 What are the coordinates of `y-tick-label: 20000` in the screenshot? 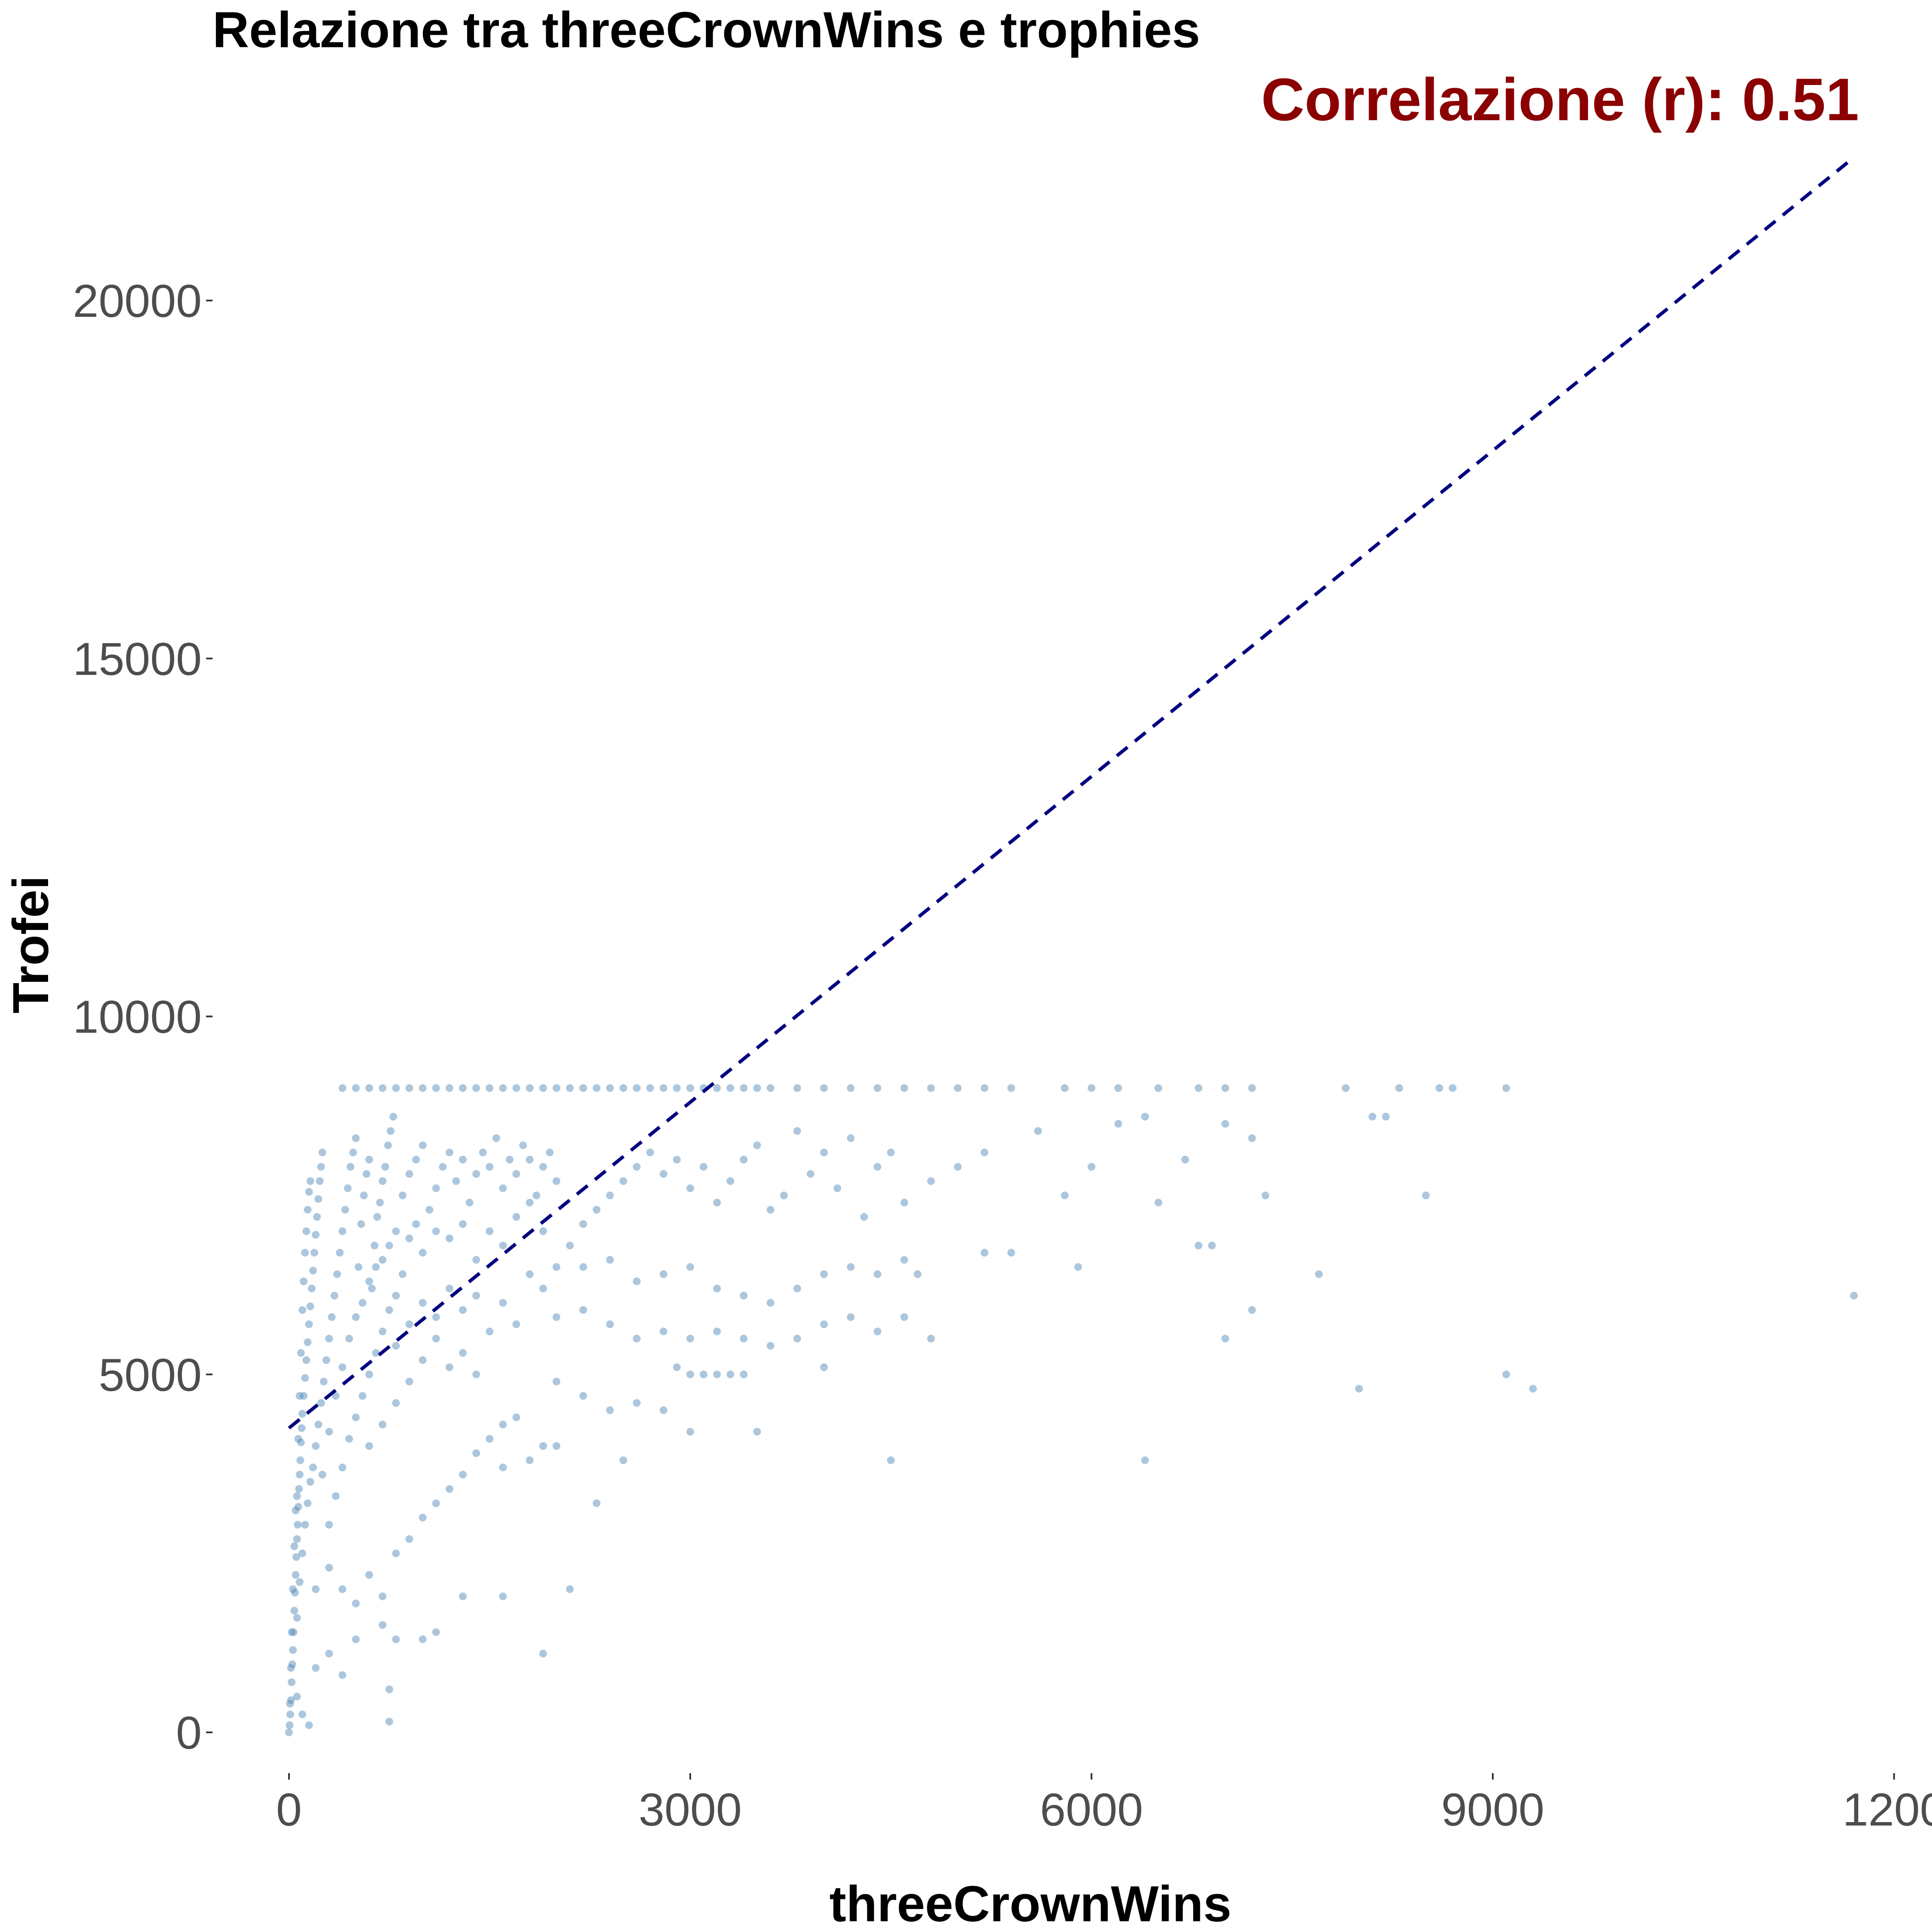 It's located at (137, 301).